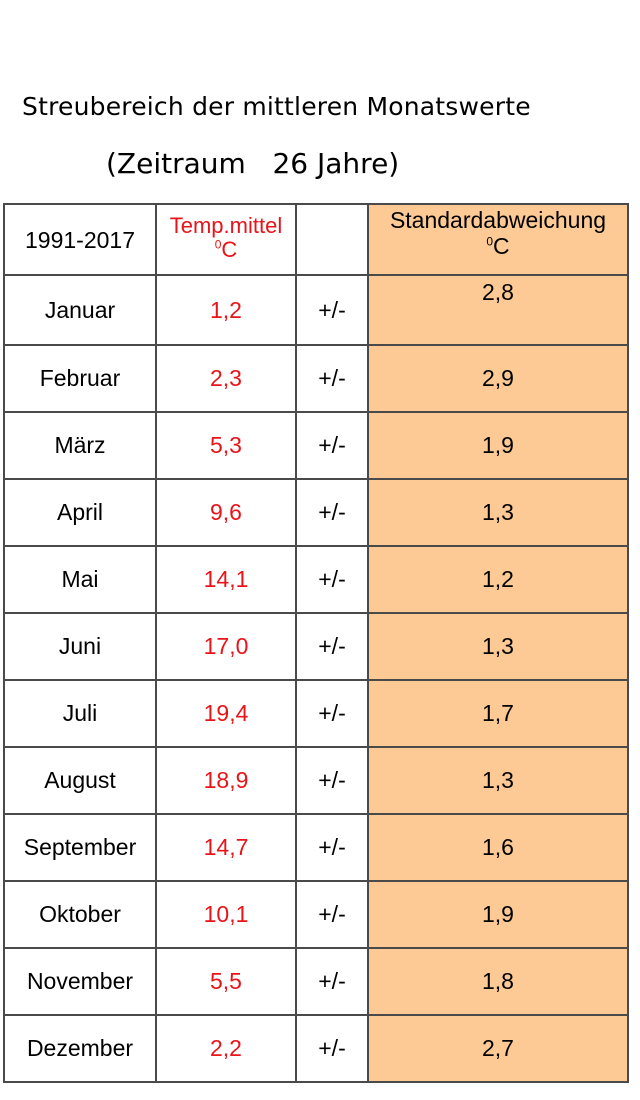 The height and width of the screenshot is (1100, 640). Describe the element at coordinates (80, 981) in the screenshot. I see `month-cell: November` at that location.